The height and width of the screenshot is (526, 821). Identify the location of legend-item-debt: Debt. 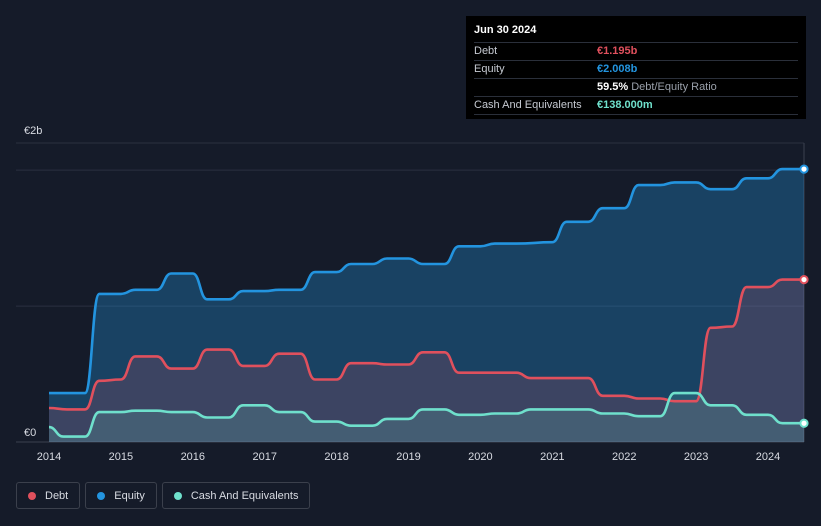
(48, 495).